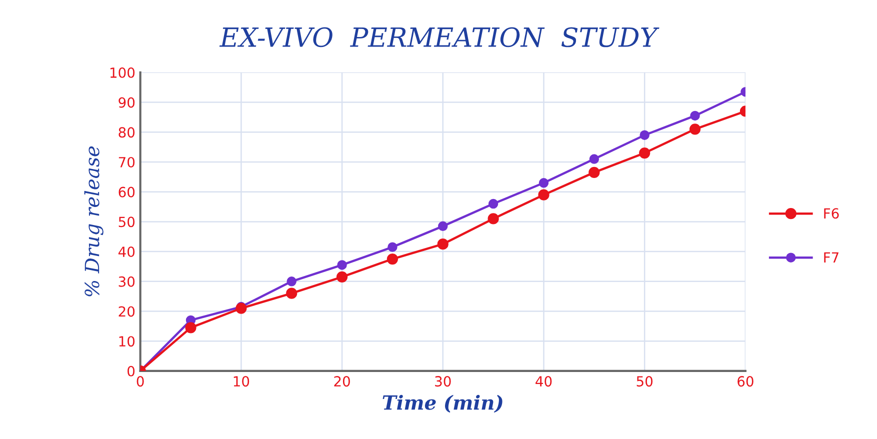 The image size is (877, 439). I want to click on x-tick-label: 40, so click(544, 381).